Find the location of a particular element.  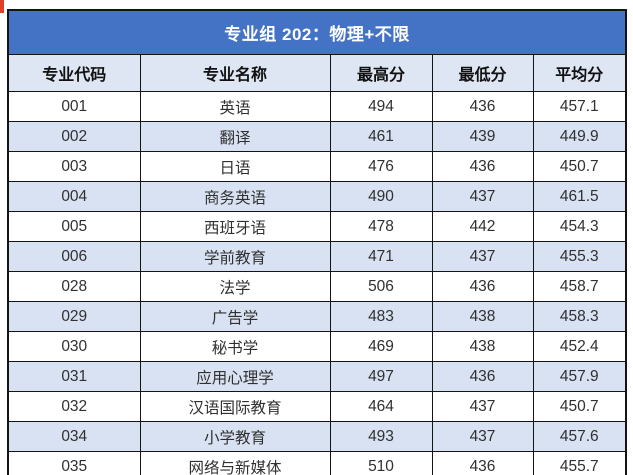

table-cell: 457.6 is located at coordinates (579, 436).